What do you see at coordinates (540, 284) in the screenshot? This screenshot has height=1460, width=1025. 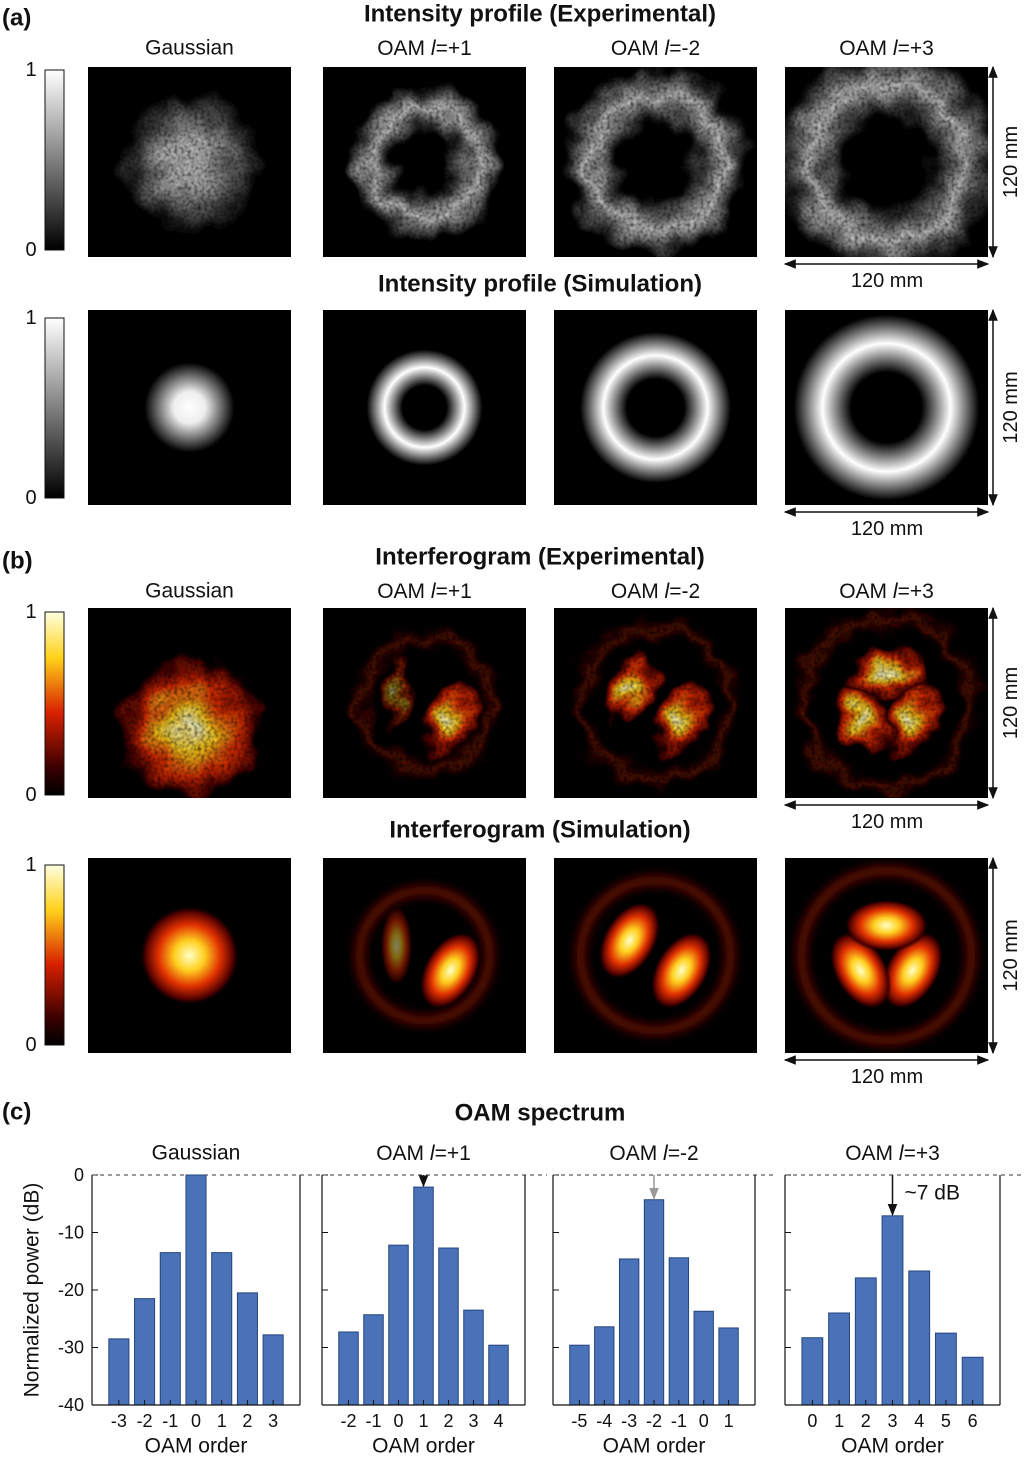 I see `section-title: Intensity profile (Simulation)` at bounding box center [540, 284].